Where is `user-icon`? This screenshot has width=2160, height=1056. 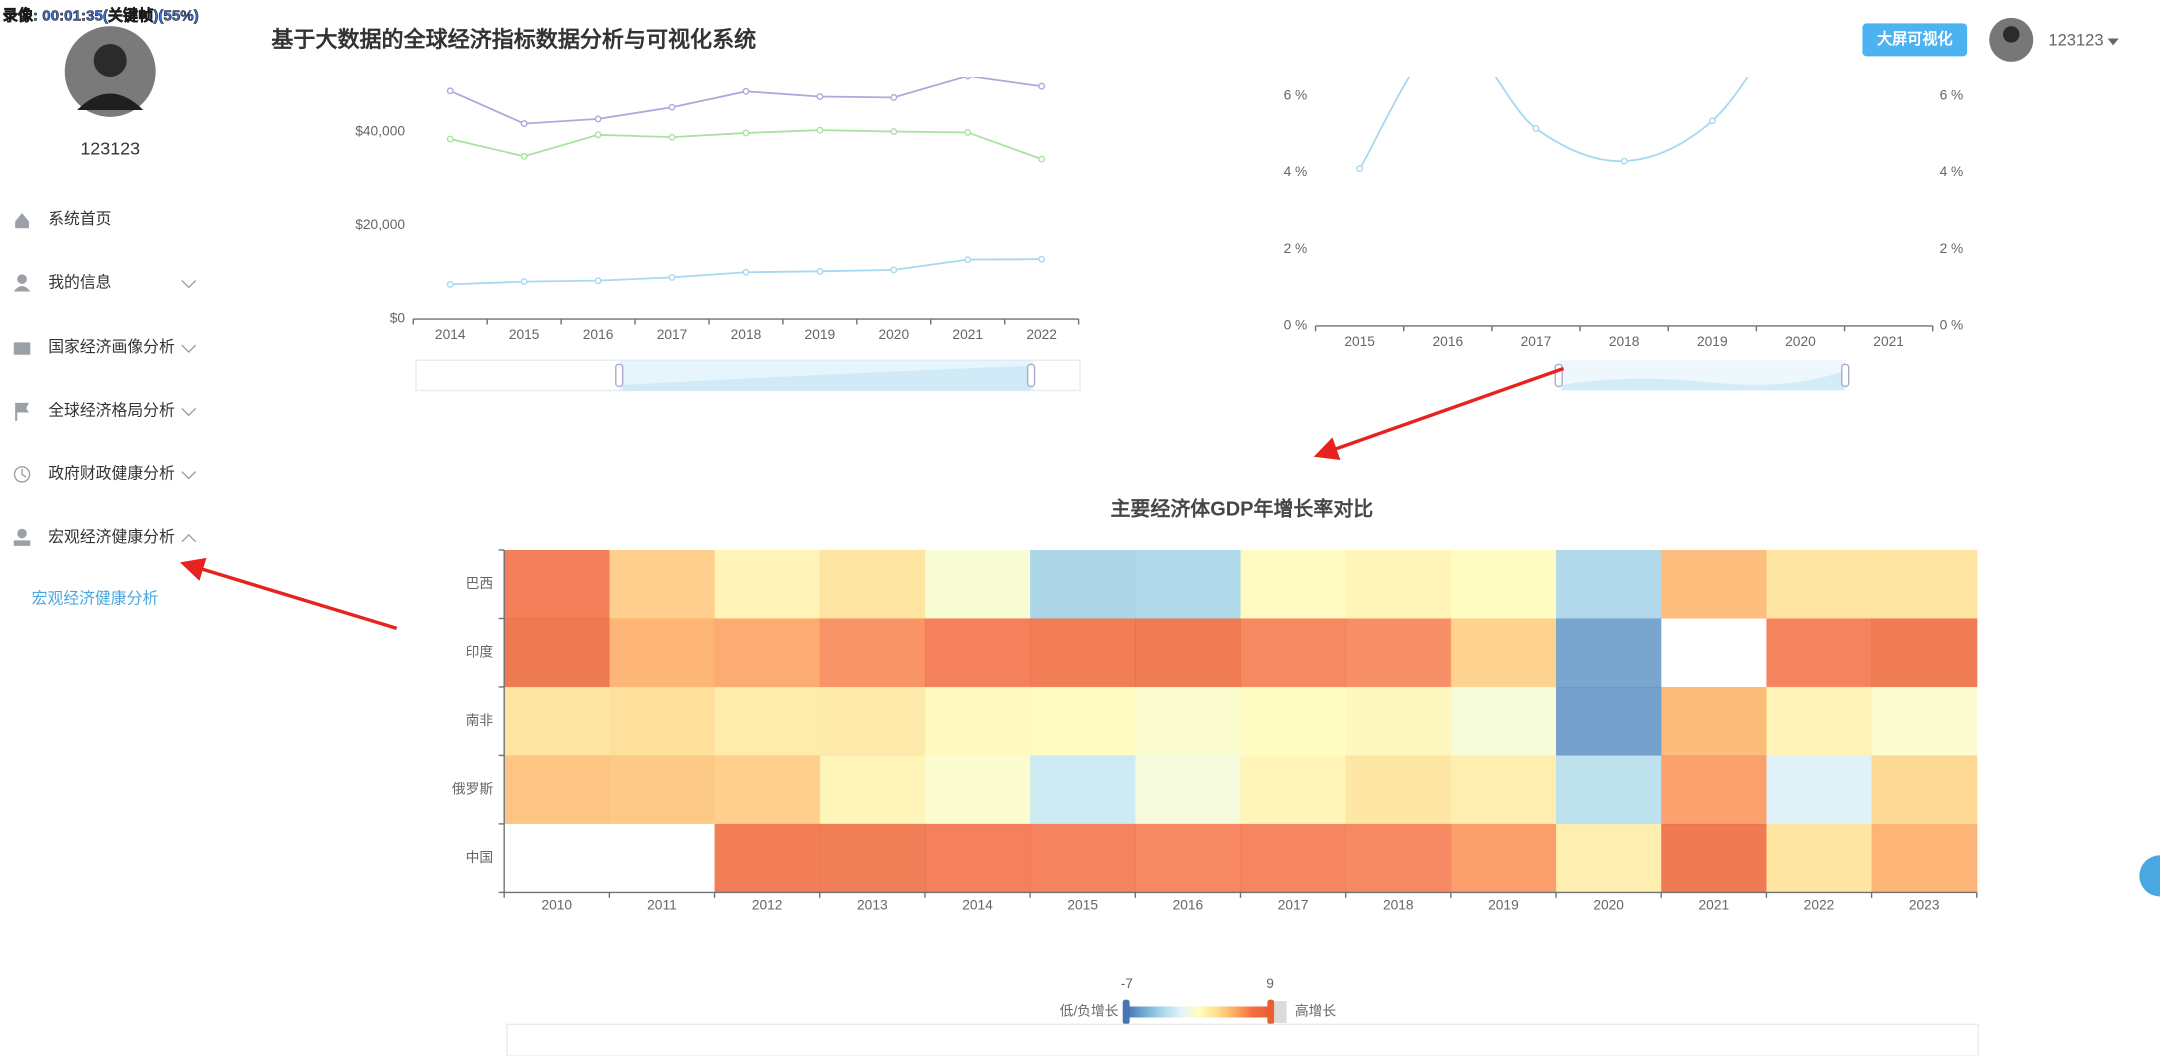 user-icon is located at coordinates (22, 279).